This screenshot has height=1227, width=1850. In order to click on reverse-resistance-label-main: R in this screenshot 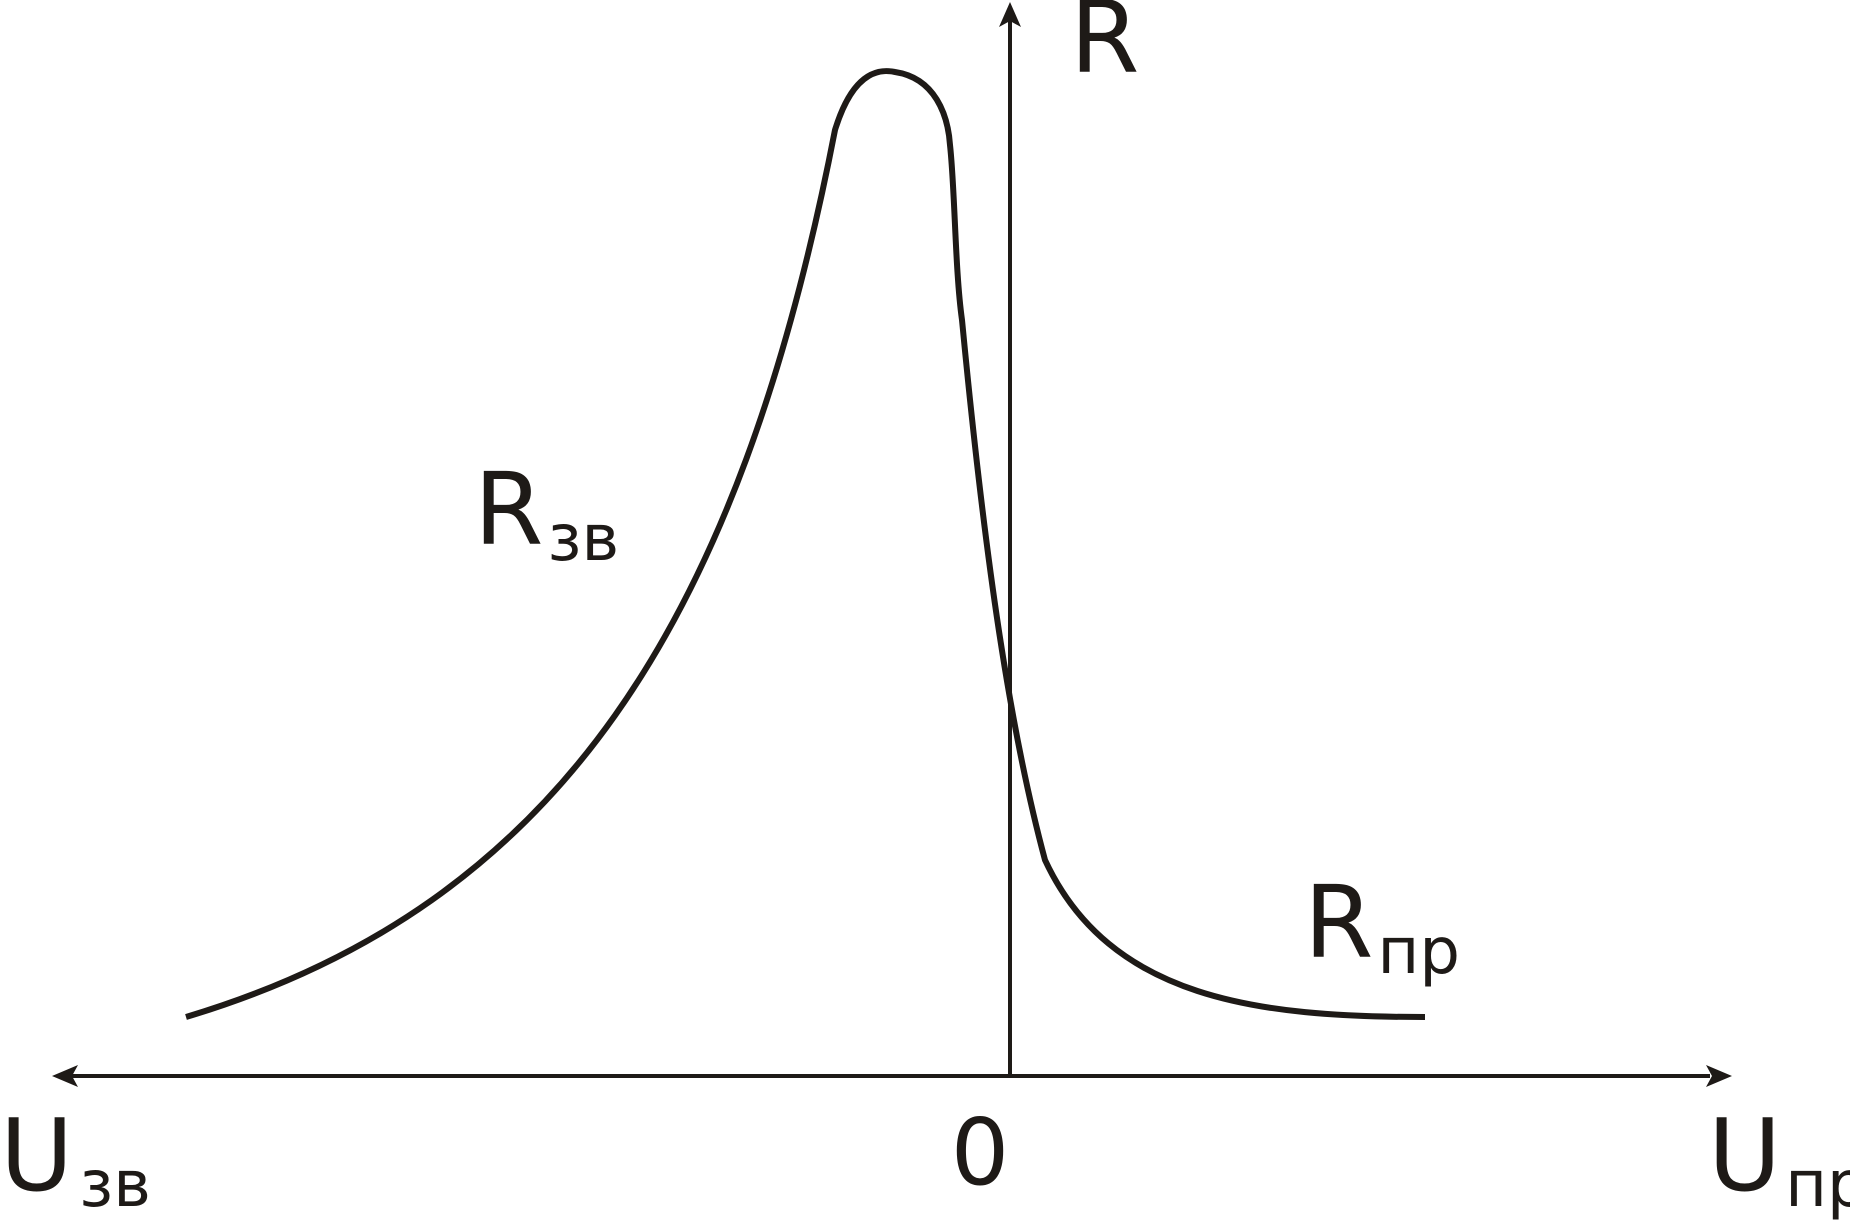, I will do `click(508, 509)`.